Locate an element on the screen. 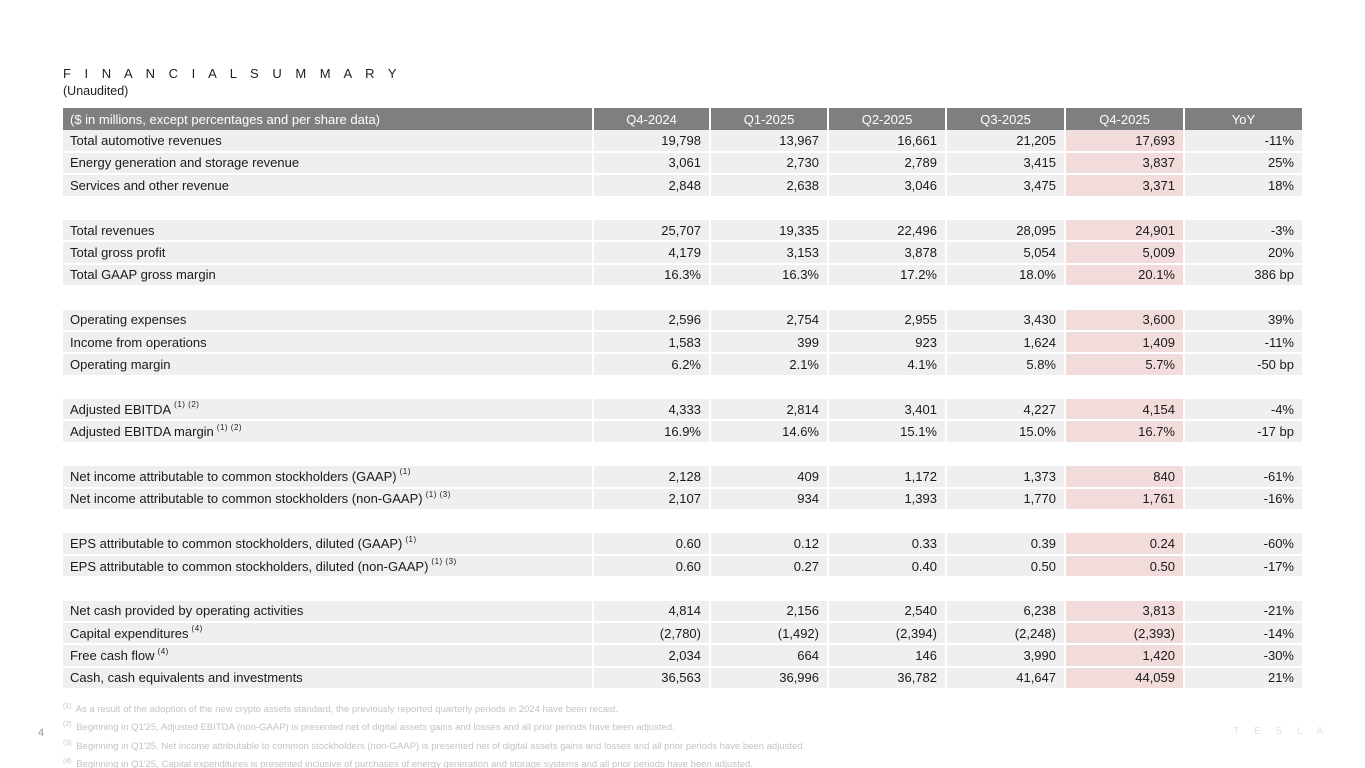  cell-value: 6,238 is located at coordinates (1004, 611).